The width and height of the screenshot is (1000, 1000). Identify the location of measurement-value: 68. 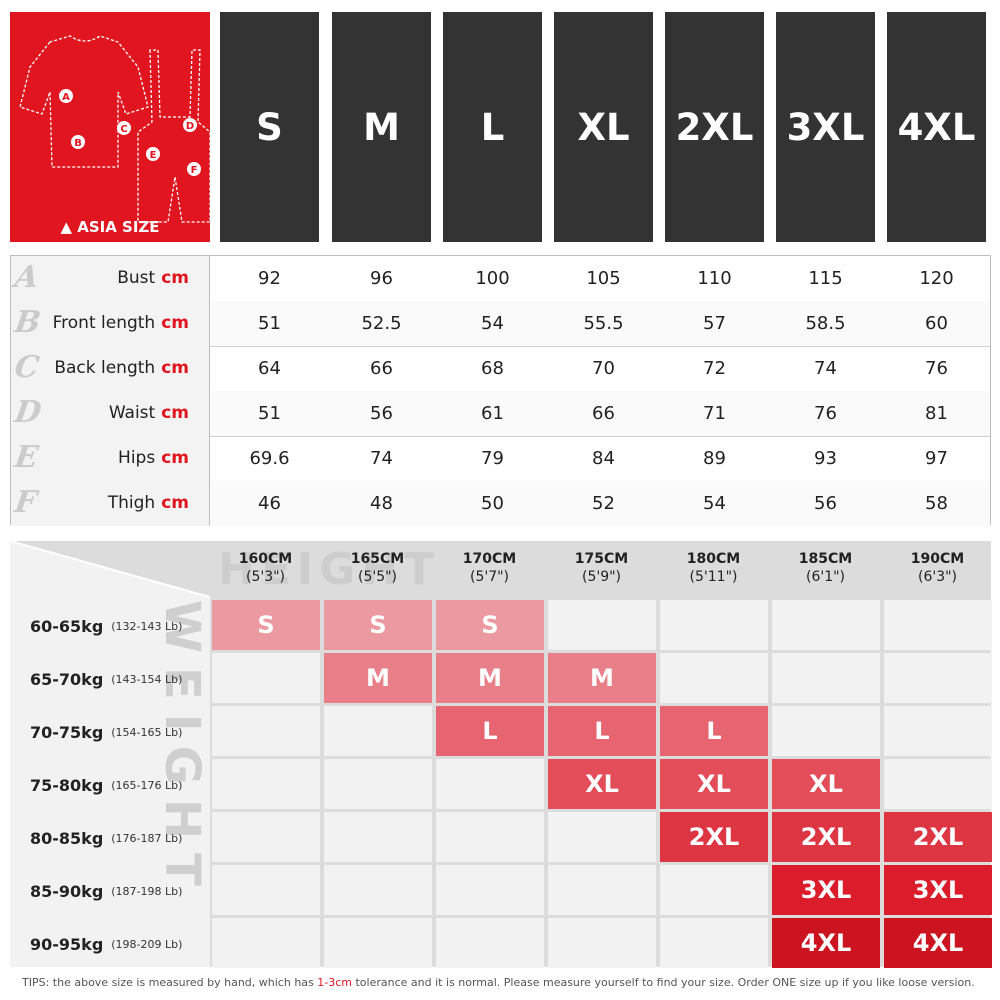
(492, 368).